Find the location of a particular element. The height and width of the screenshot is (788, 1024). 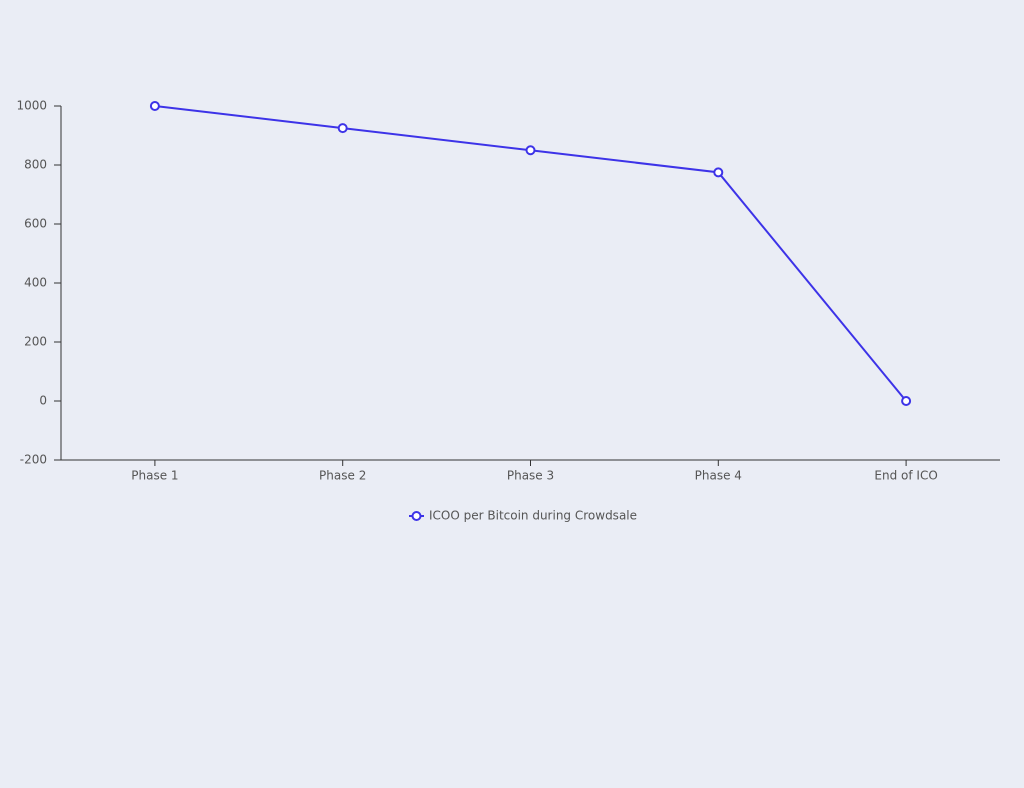

legend-label: ICOO per Bitcoin during Crowdsale is located at coordinates (533, 516).